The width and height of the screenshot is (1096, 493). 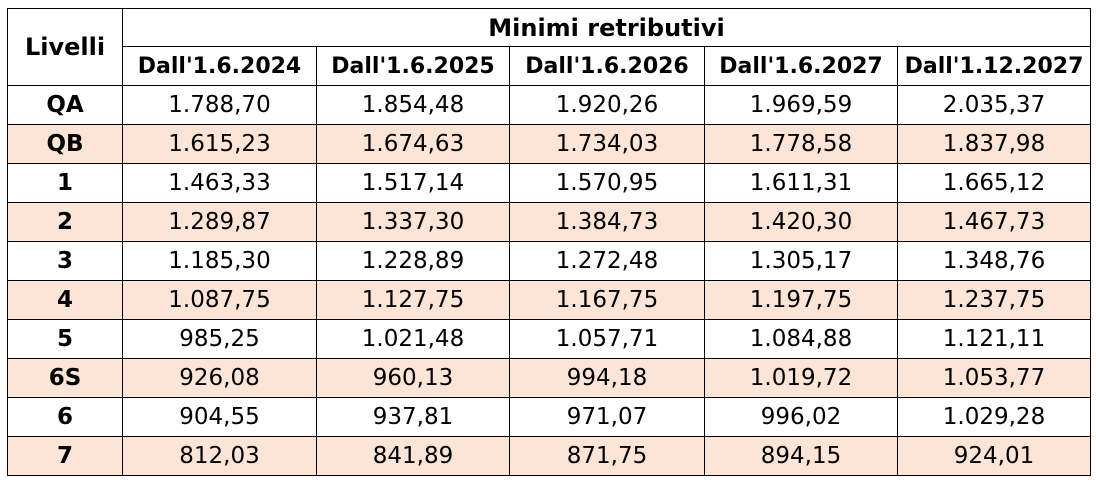 I want to click on value-cell: 1.734,03, so click(x=607, y=144).